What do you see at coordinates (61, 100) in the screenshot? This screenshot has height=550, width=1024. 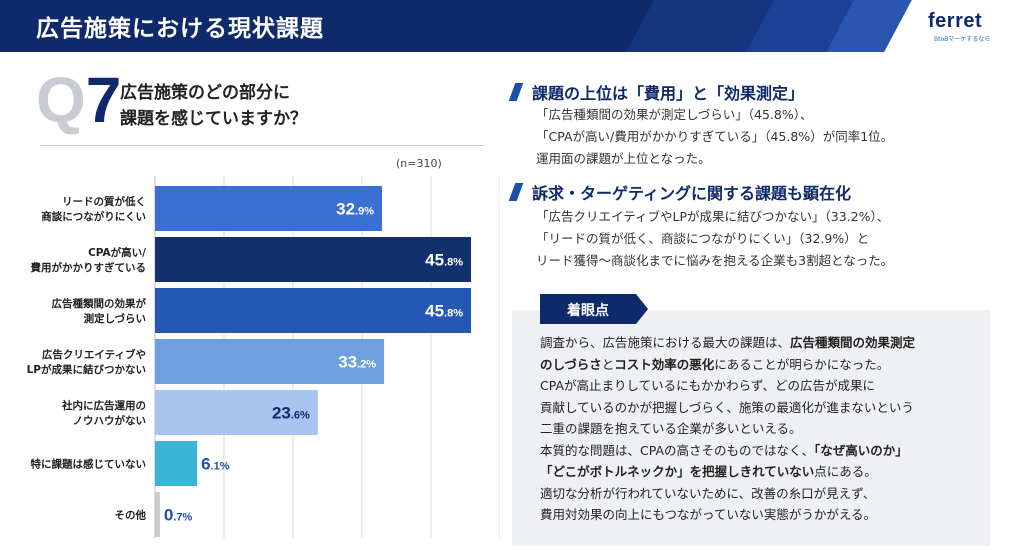 I see `question-letter: Q` at bounding box center [61, 100].